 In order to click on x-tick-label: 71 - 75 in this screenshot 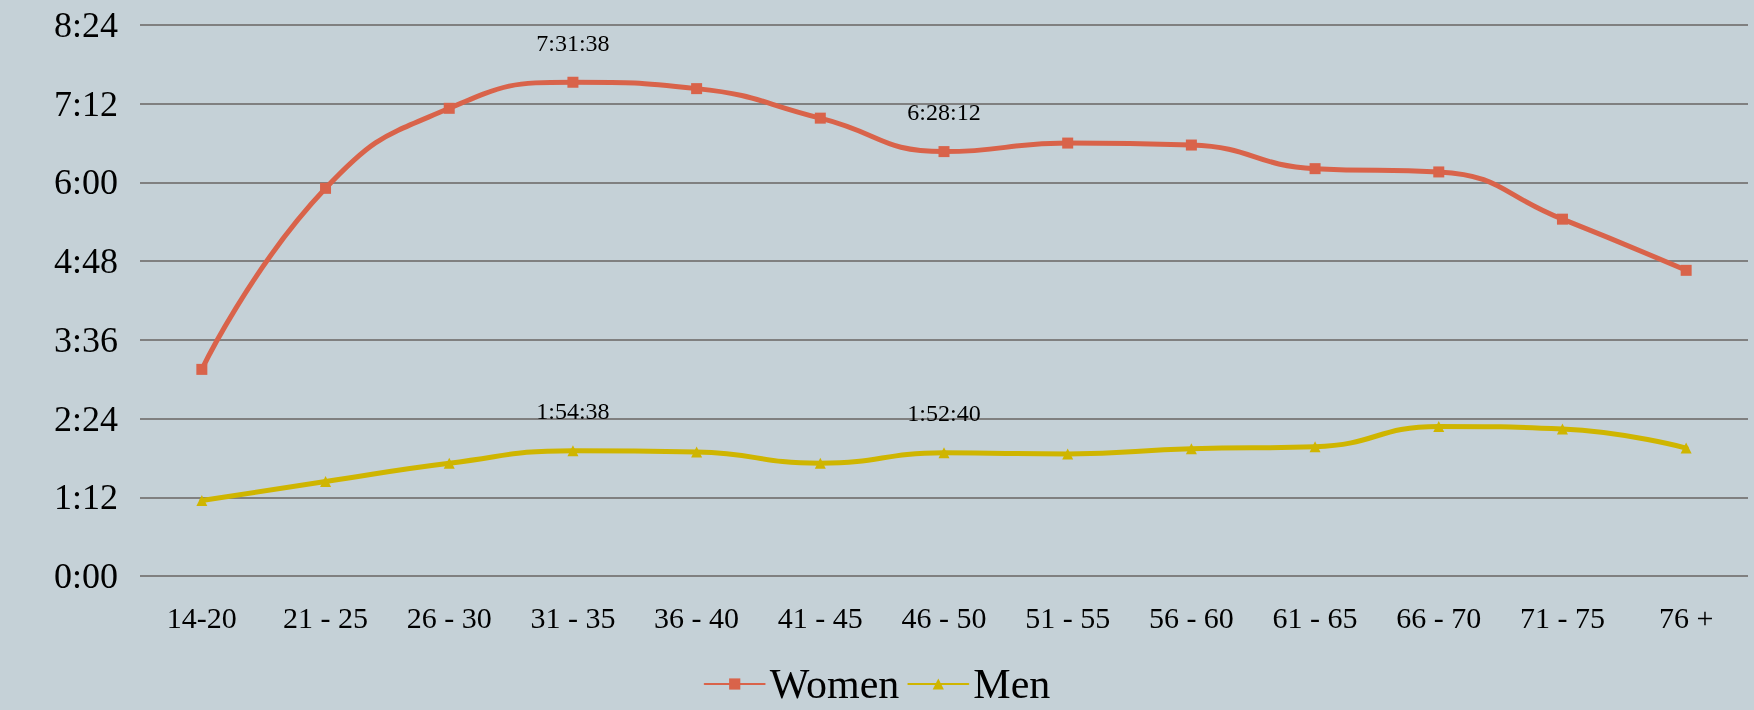, I will do `click(1562, 617)`.